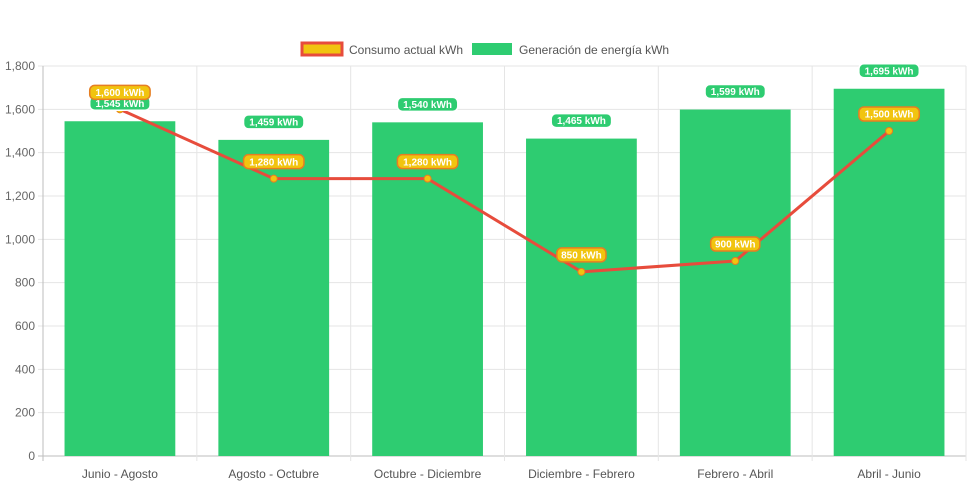 The width and height of the screenshot is (971, 490). I want to click on bar-value-label: 1,540 kWh, so click(427, 105).